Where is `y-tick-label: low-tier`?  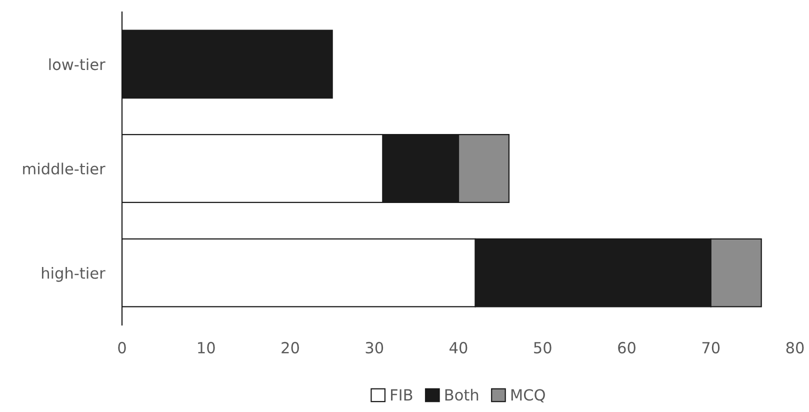 y-tick-label: low-tier is located at coordinates (77, 64).